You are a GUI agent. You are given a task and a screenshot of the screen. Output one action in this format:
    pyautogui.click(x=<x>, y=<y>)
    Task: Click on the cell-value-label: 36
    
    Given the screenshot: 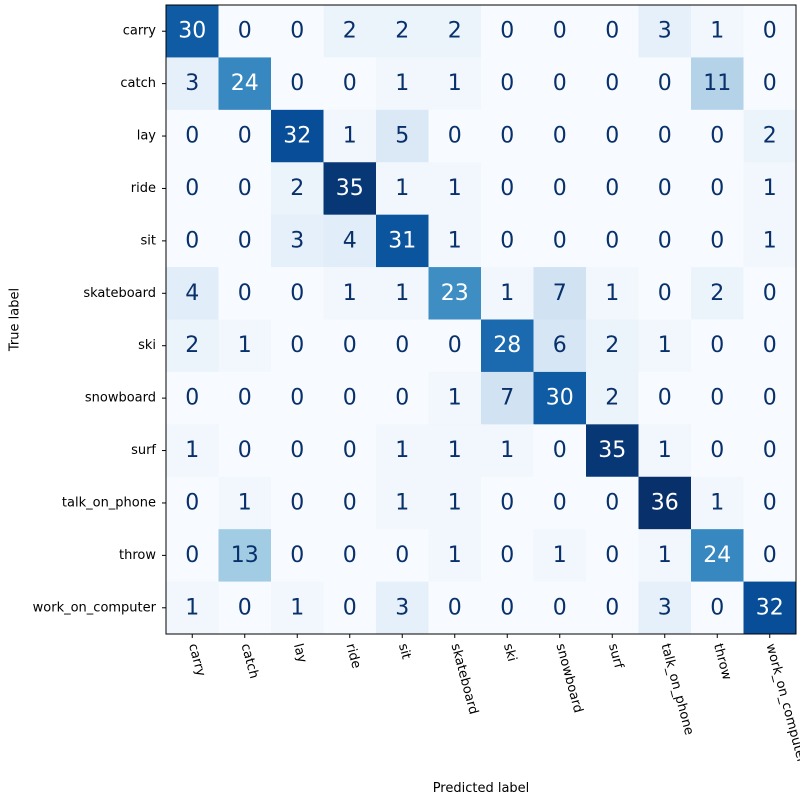 What is the action you would take?
    pyautogui.click(x=665, y=502)
    